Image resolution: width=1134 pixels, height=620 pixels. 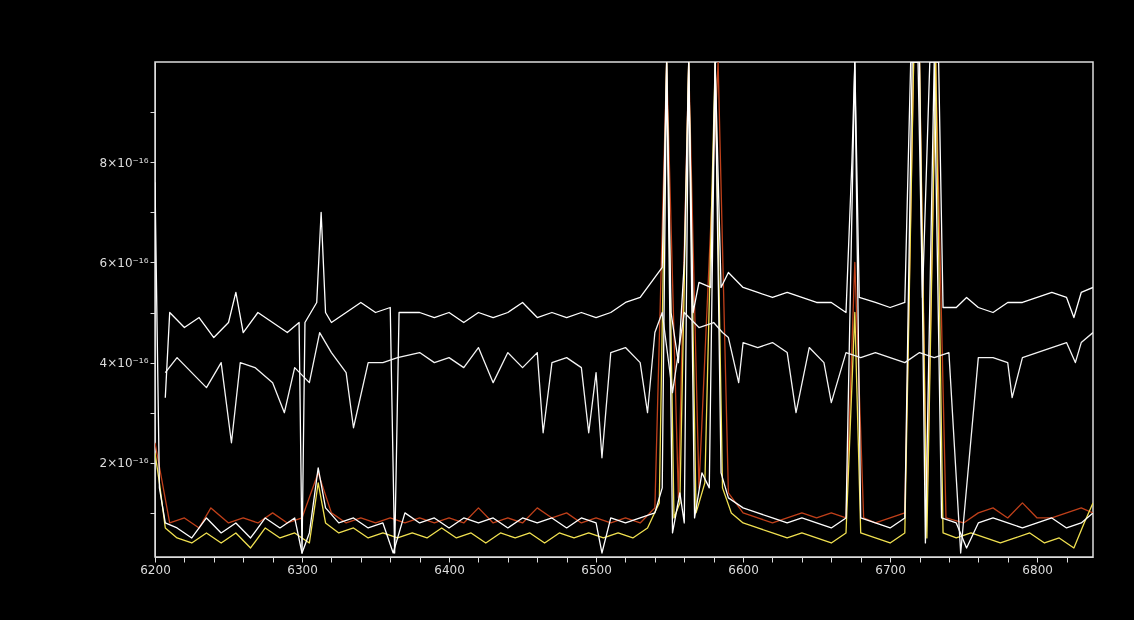 What do you see at coordinates (449, 569) in the screenshot?
I see `x-tick-label: 6400` at bounding box center [449, 569].